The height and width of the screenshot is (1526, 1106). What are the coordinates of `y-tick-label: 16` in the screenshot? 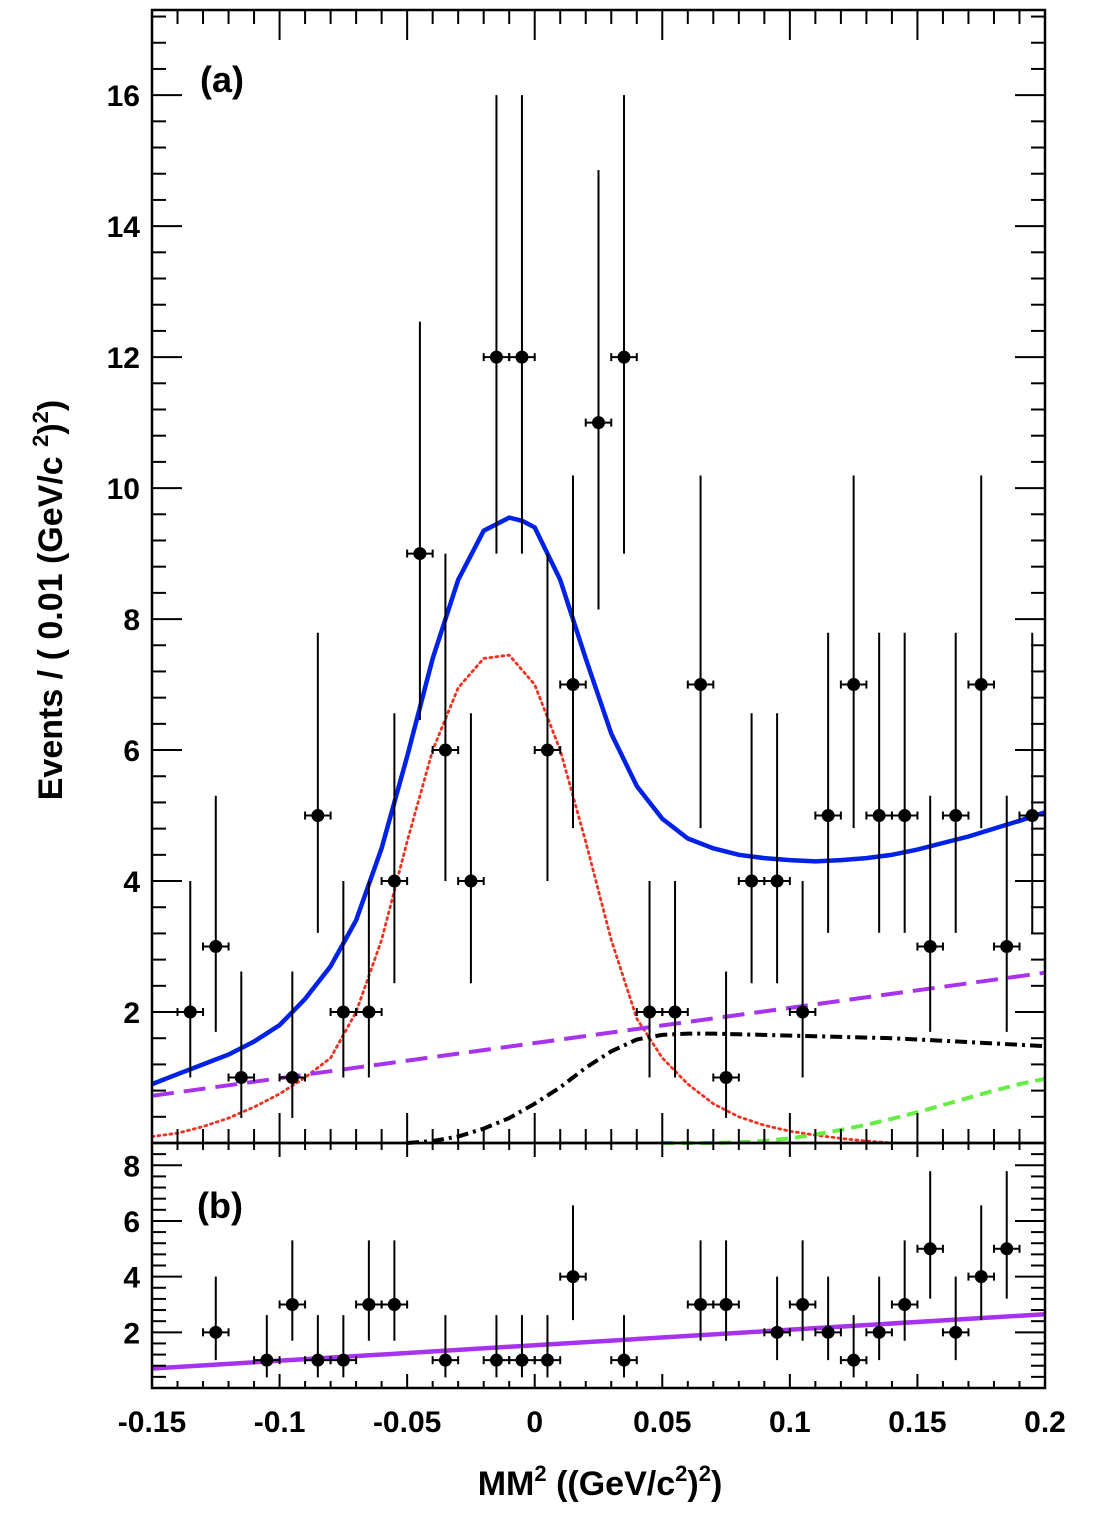 It's located at (123, 96).